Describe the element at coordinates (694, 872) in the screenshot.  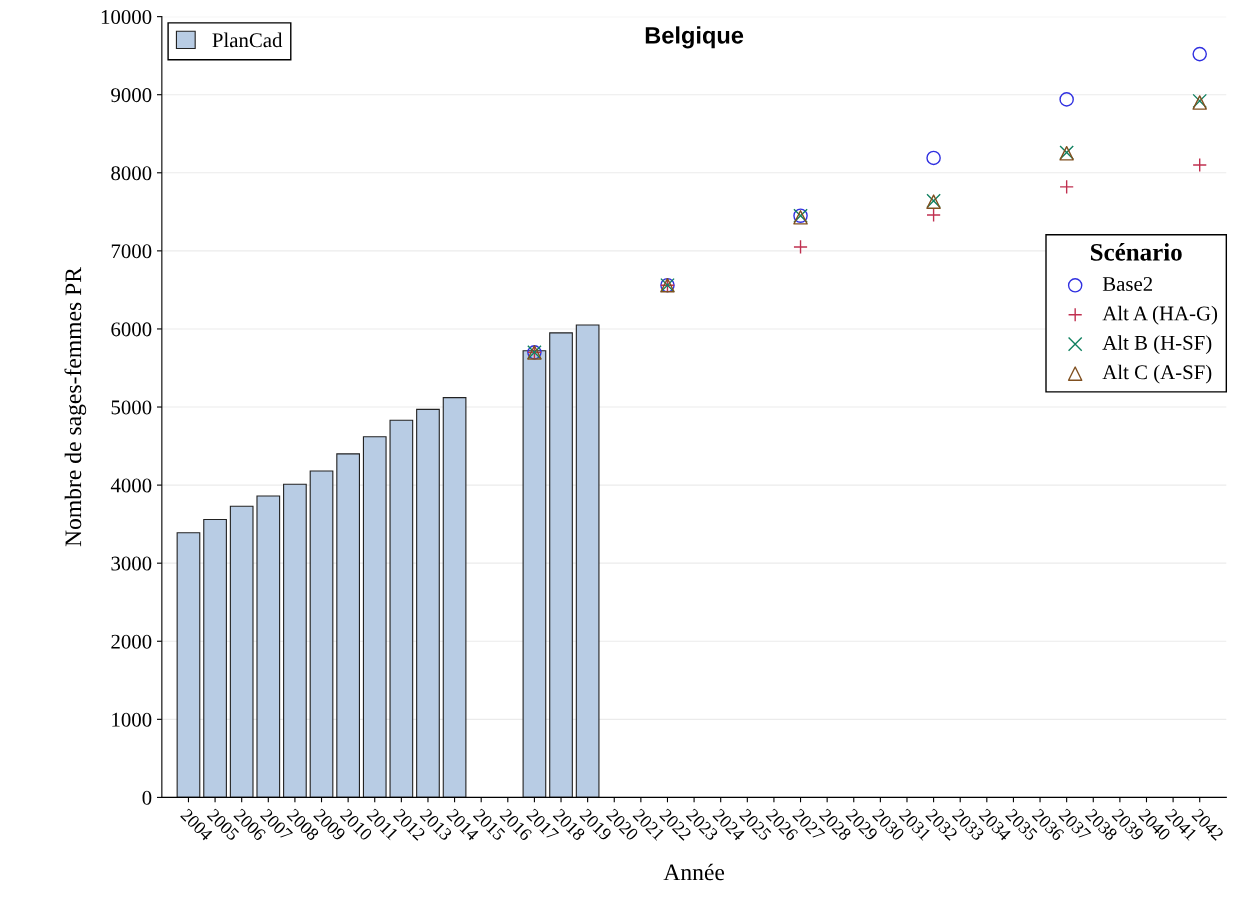
I see `x-axis-title: Année` at that location.